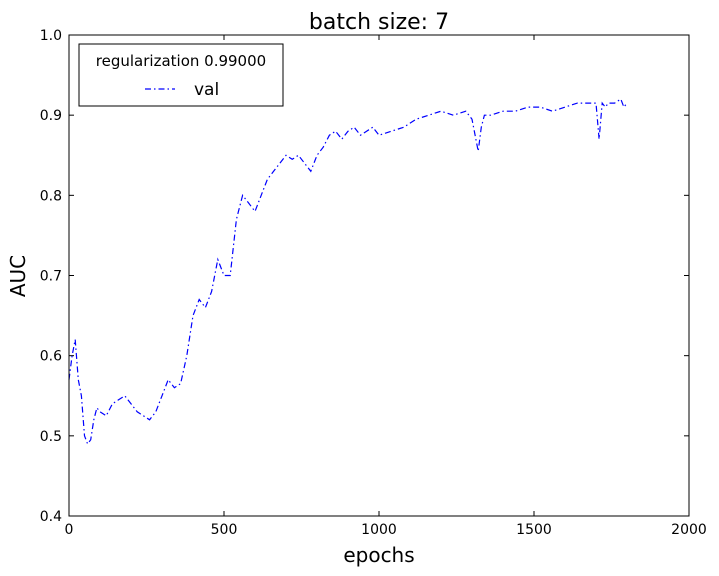  What do you see at coordinates (51, 196) in the screenshot?
I see `y-tick-label: 0.8` at bounding box center [51, 196].